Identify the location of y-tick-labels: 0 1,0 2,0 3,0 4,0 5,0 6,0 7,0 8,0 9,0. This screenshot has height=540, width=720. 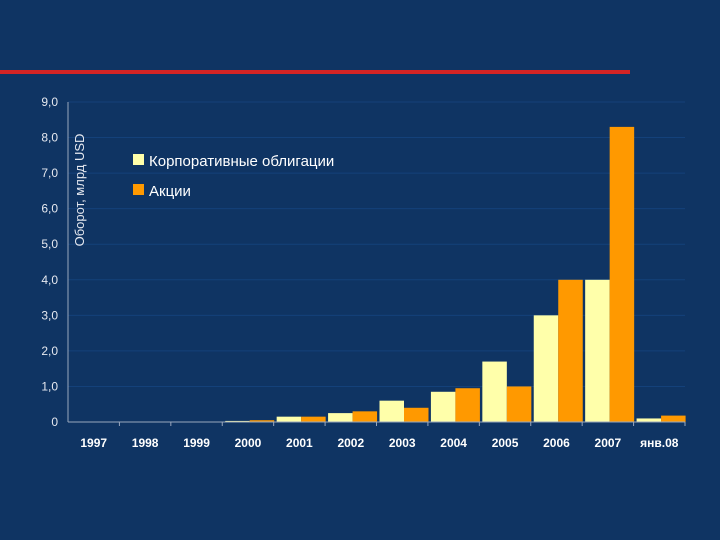
(49, 262).